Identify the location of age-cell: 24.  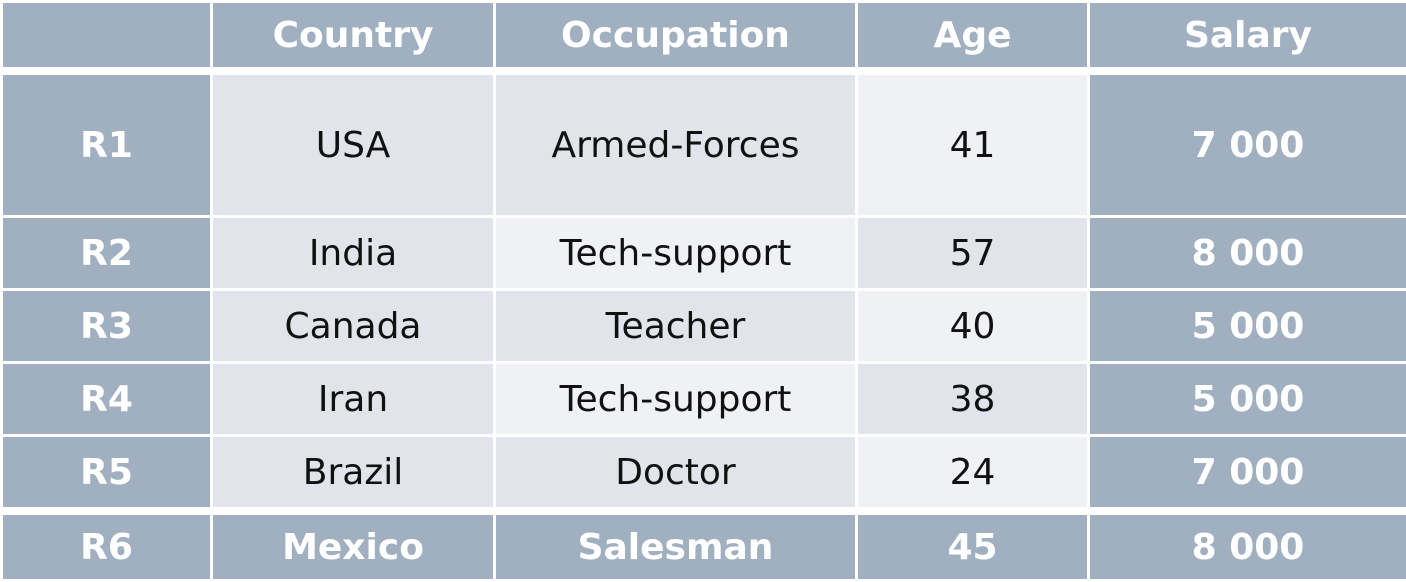
(973, 474).